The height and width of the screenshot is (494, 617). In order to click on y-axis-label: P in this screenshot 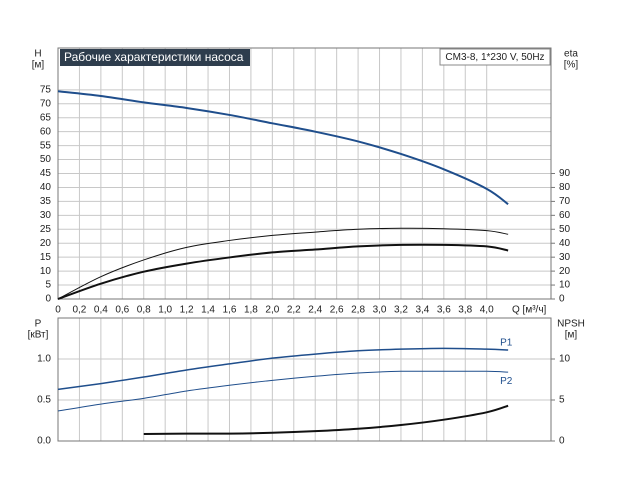, I will do `click(38, 324)`.